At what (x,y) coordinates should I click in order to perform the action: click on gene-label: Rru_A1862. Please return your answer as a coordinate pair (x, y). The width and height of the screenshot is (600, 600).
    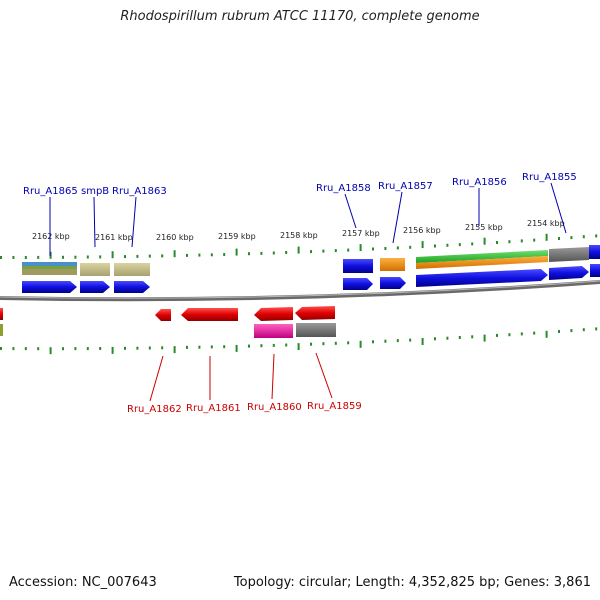
    Looking at the image, I should click on (154, 409).